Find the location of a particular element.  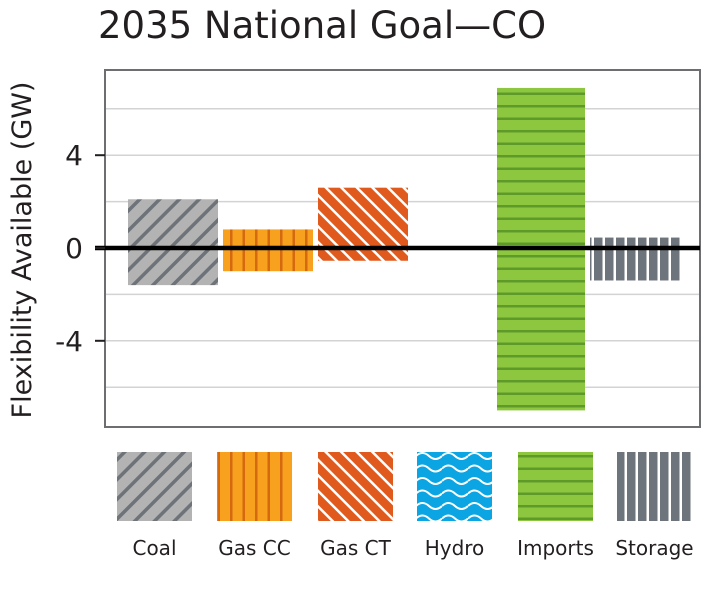

legend-label-storage: Storage is located at coordinates (654, 548).